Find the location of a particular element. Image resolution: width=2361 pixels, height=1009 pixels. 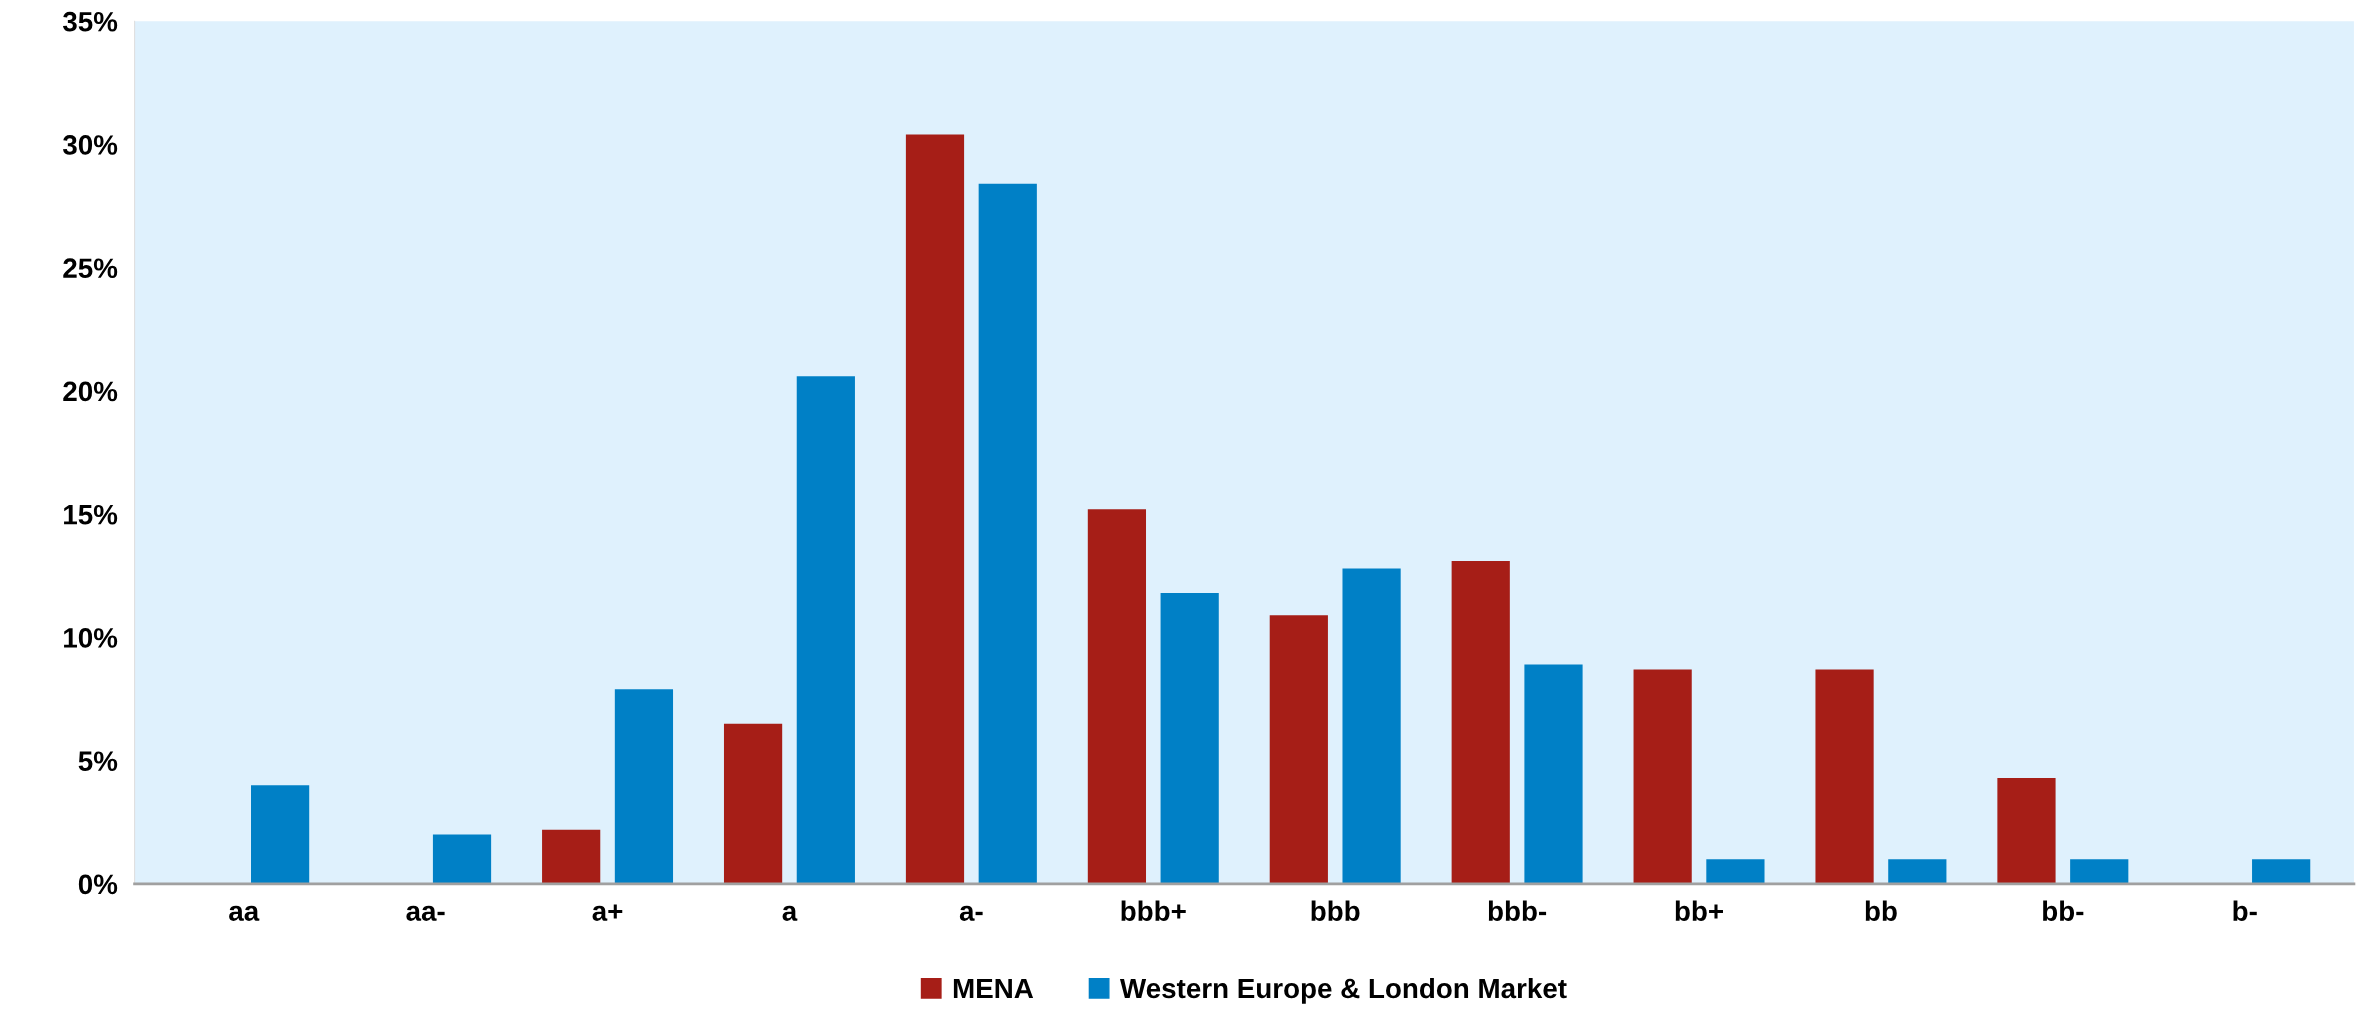

x-tick-label: aa- is located at coordinates (425, 913).